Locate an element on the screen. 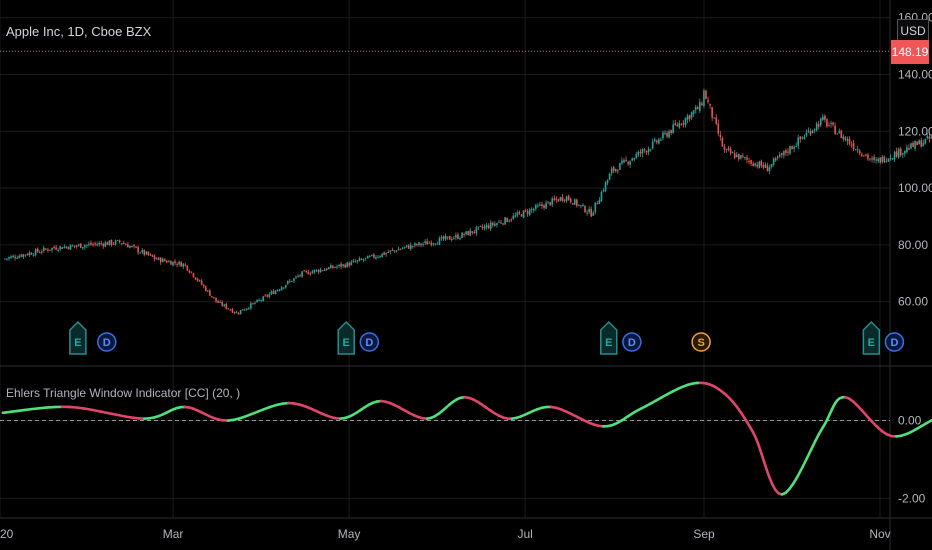  time-axis: 2020MarMayJulSepNov2021MarMayJulSep is located at coordinates (466, 534).